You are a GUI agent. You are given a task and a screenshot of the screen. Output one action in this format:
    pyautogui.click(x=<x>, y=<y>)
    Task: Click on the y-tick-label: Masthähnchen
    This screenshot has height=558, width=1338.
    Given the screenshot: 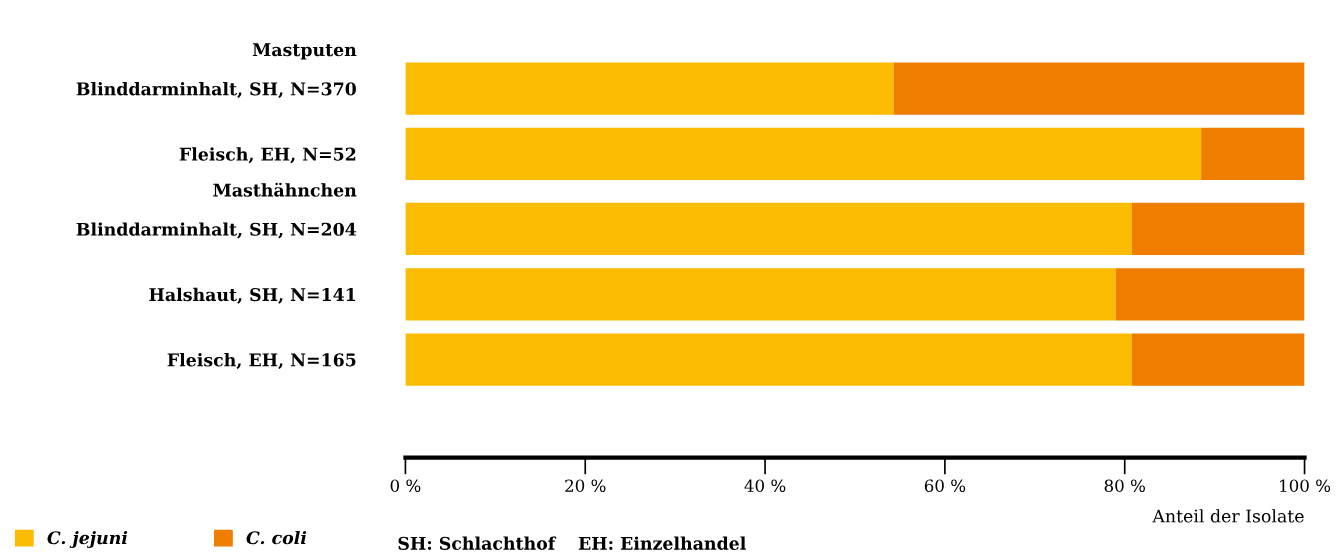 What is the action you would take?
    pyautogui.click(x=285, y=189)
    